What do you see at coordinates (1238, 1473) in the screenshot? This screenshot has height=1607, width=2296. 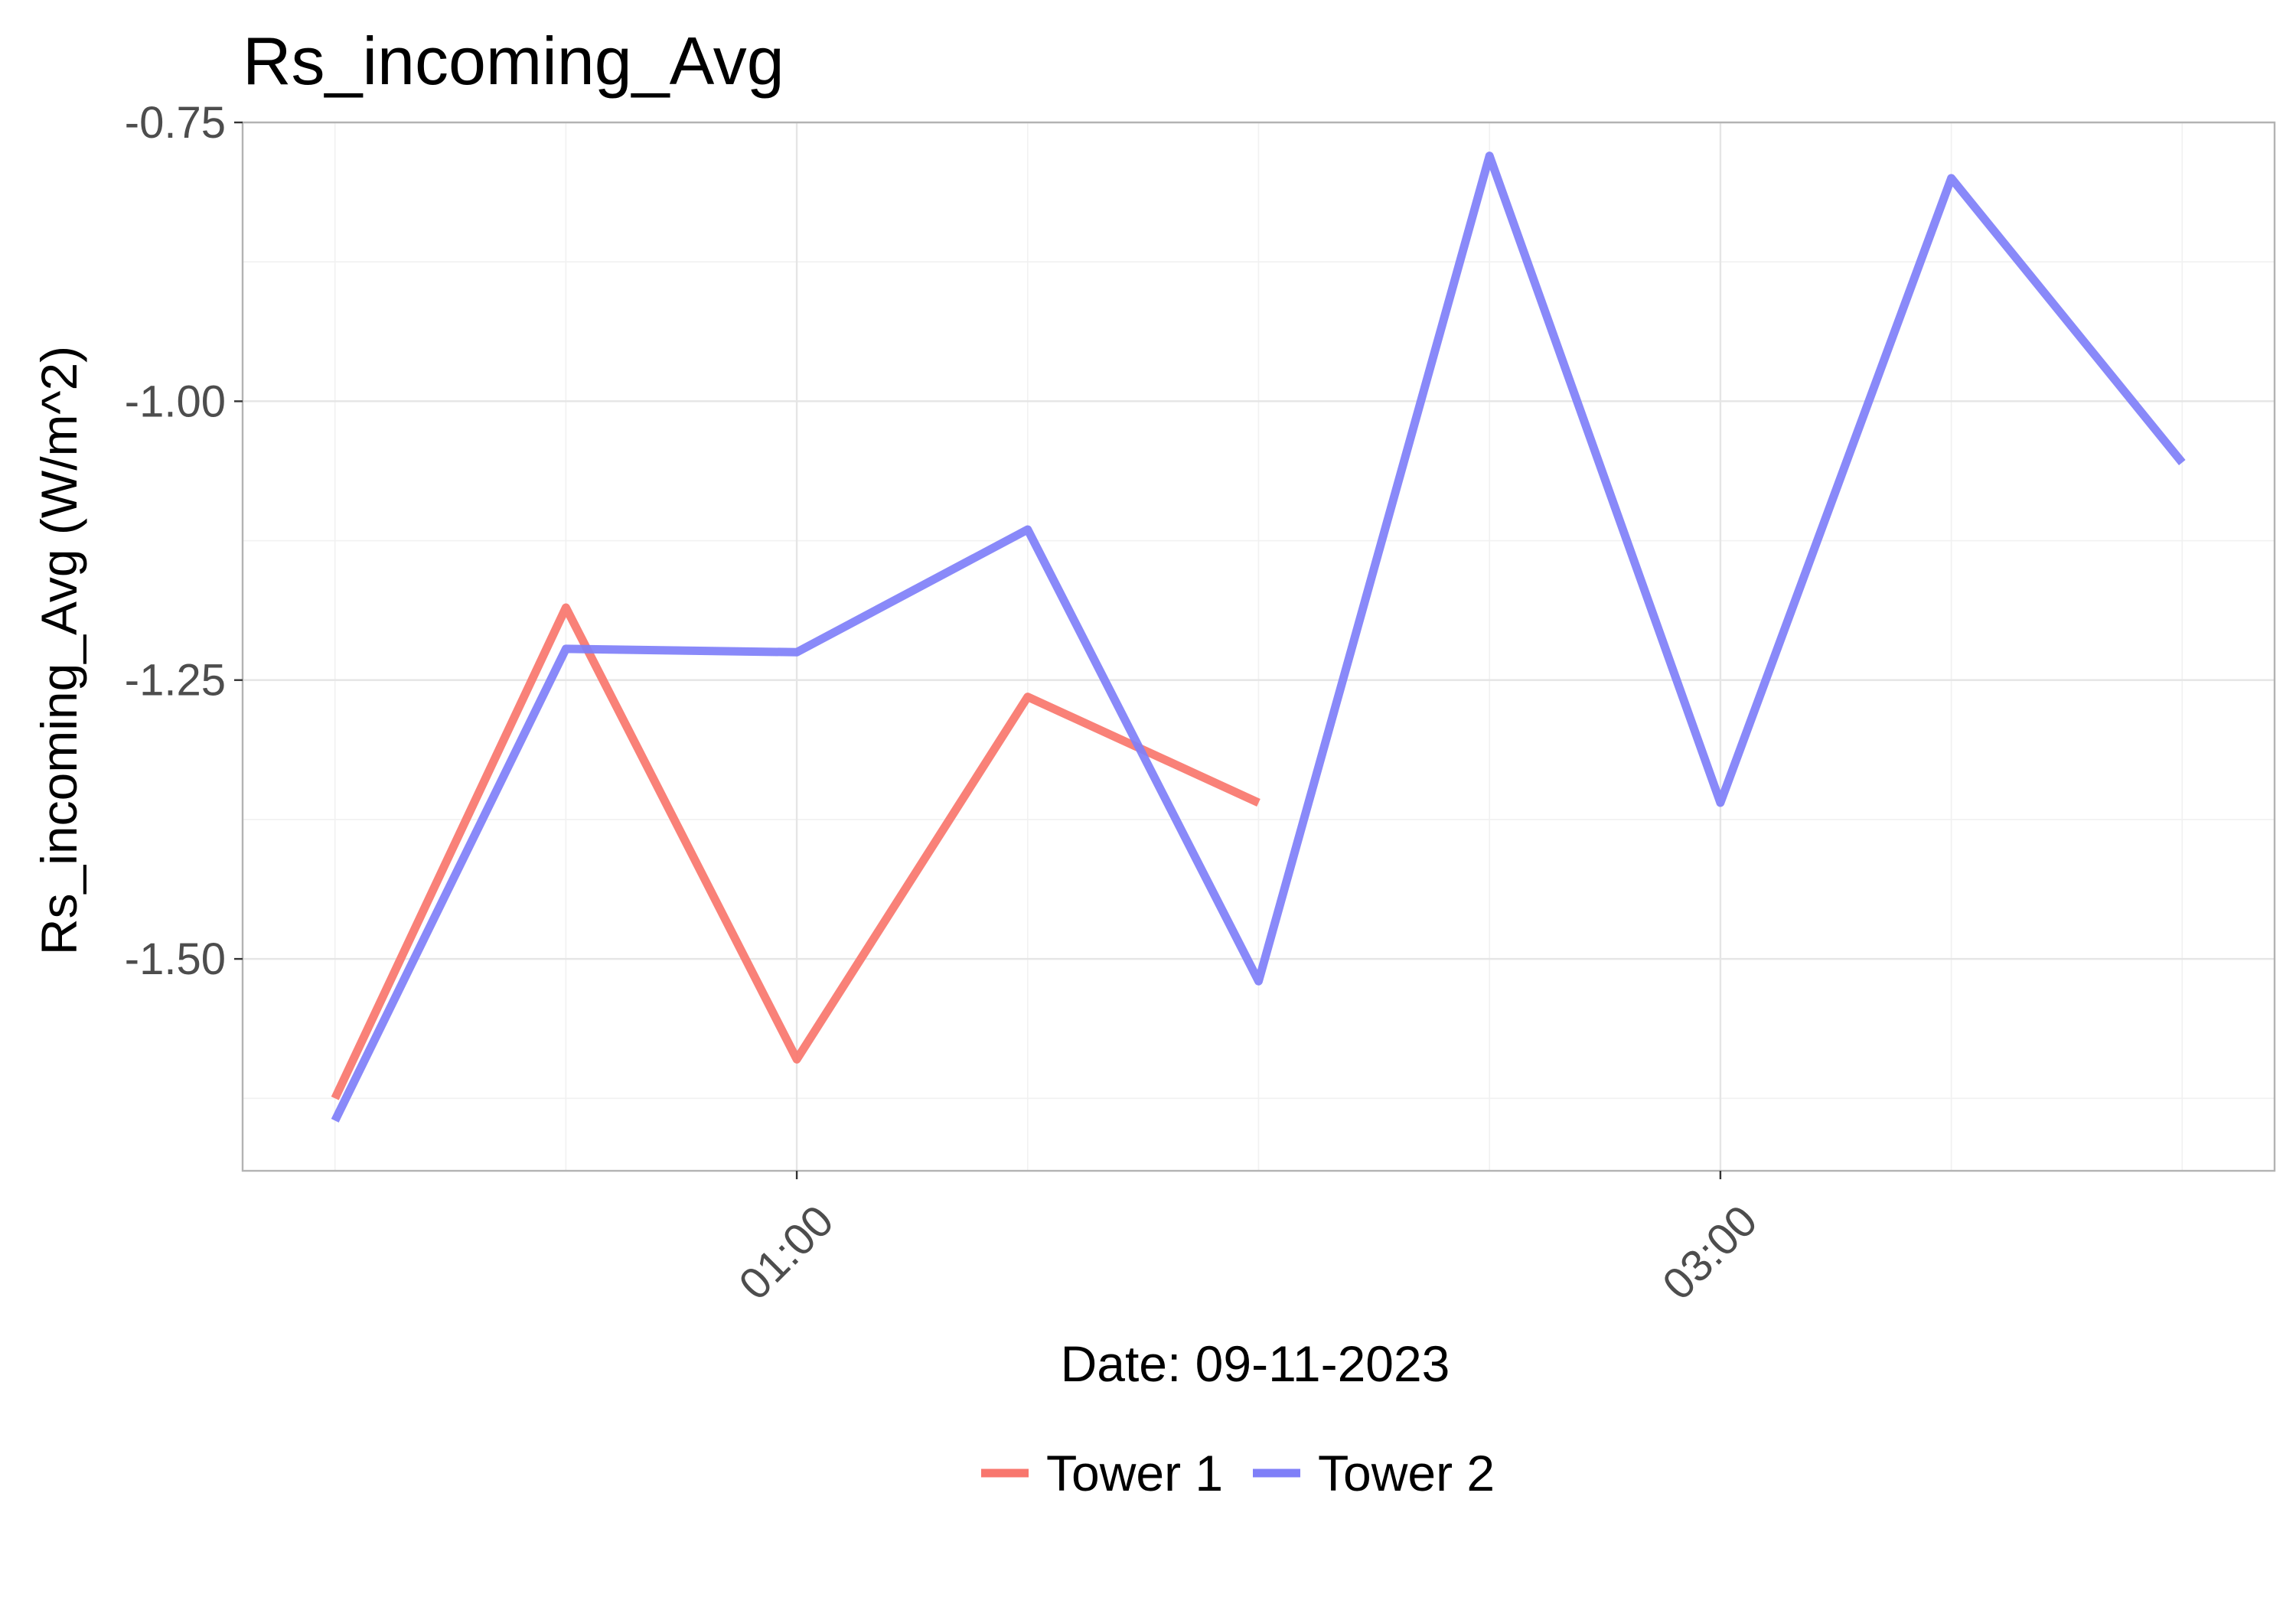 I see `legend: Tower 1 Tower 2` at bounding box center [1238, 1473].